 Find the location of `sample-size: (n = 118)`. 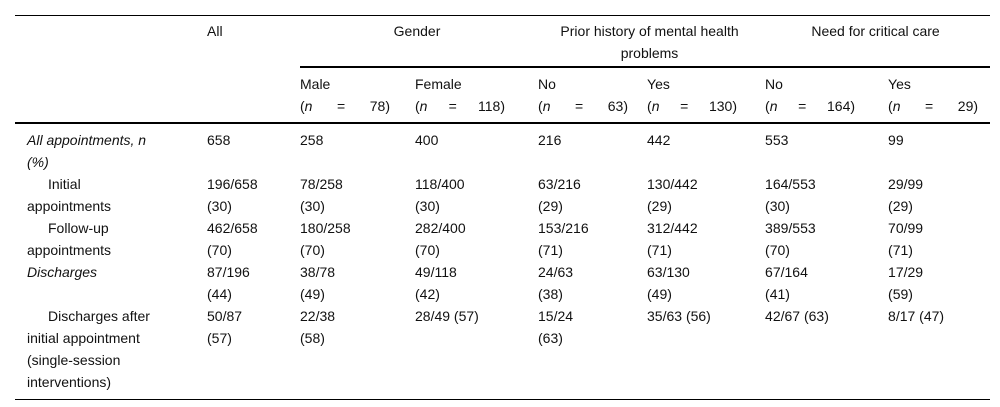

sample-size: (n = 118) is located at coordinates (460, 106).